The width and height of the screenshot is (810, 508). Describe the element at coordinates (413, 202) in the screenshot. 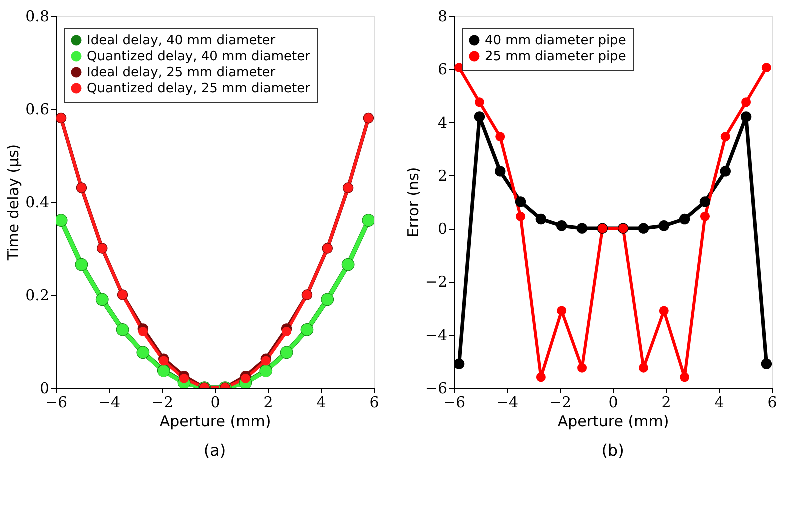

I see `y-axis-title: Error (ns)` at that location.